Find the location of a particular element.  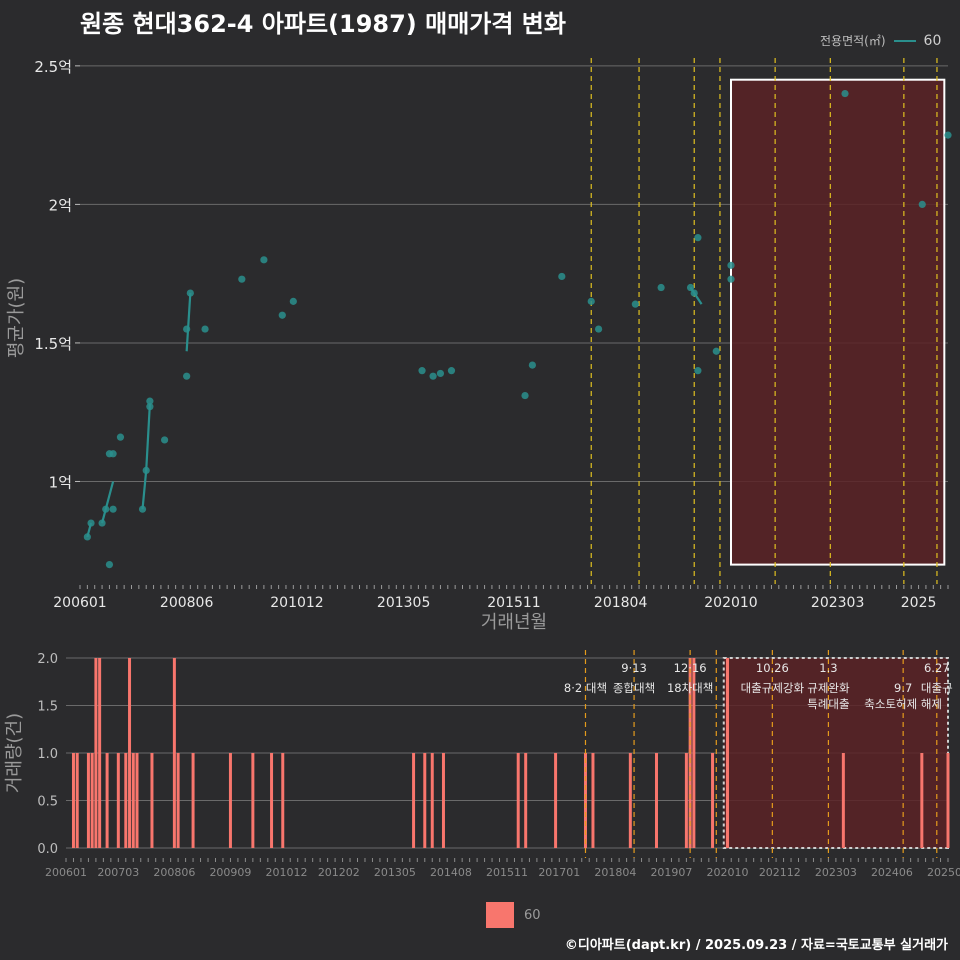

legend-title: 전용면적(㎡) is located at coordinates (853, 41).